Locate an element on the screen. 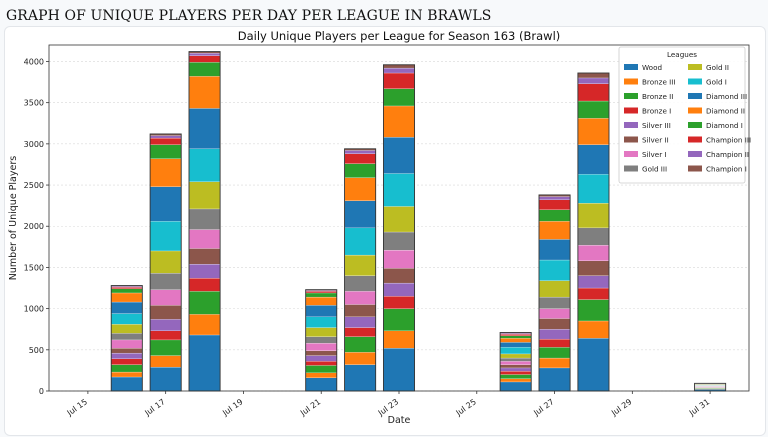  legend-label: Champion I is located at coordinates (726, 169).